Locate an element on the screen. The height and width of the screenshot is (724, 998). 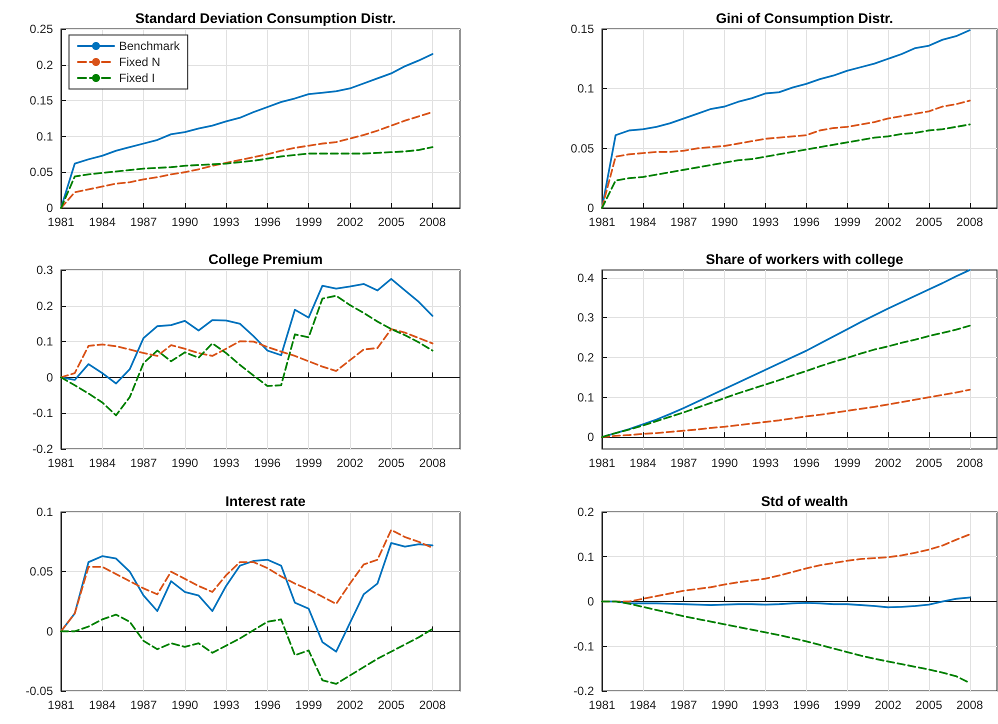
legend-label: Benchmark is located at coordinates (150, 46).